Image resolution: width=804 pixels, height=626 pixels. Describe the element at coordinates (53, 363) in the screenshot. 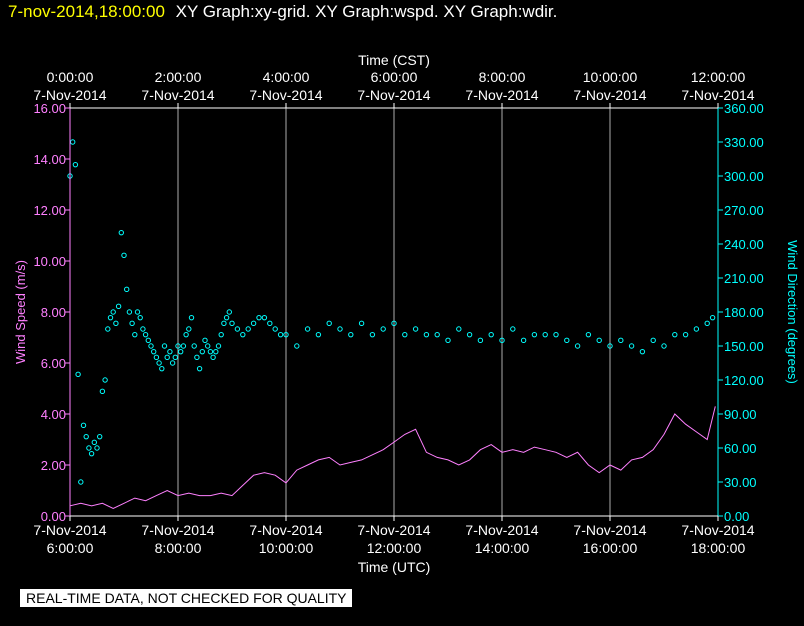

I see `left-tick-label: 6.00` at that location.